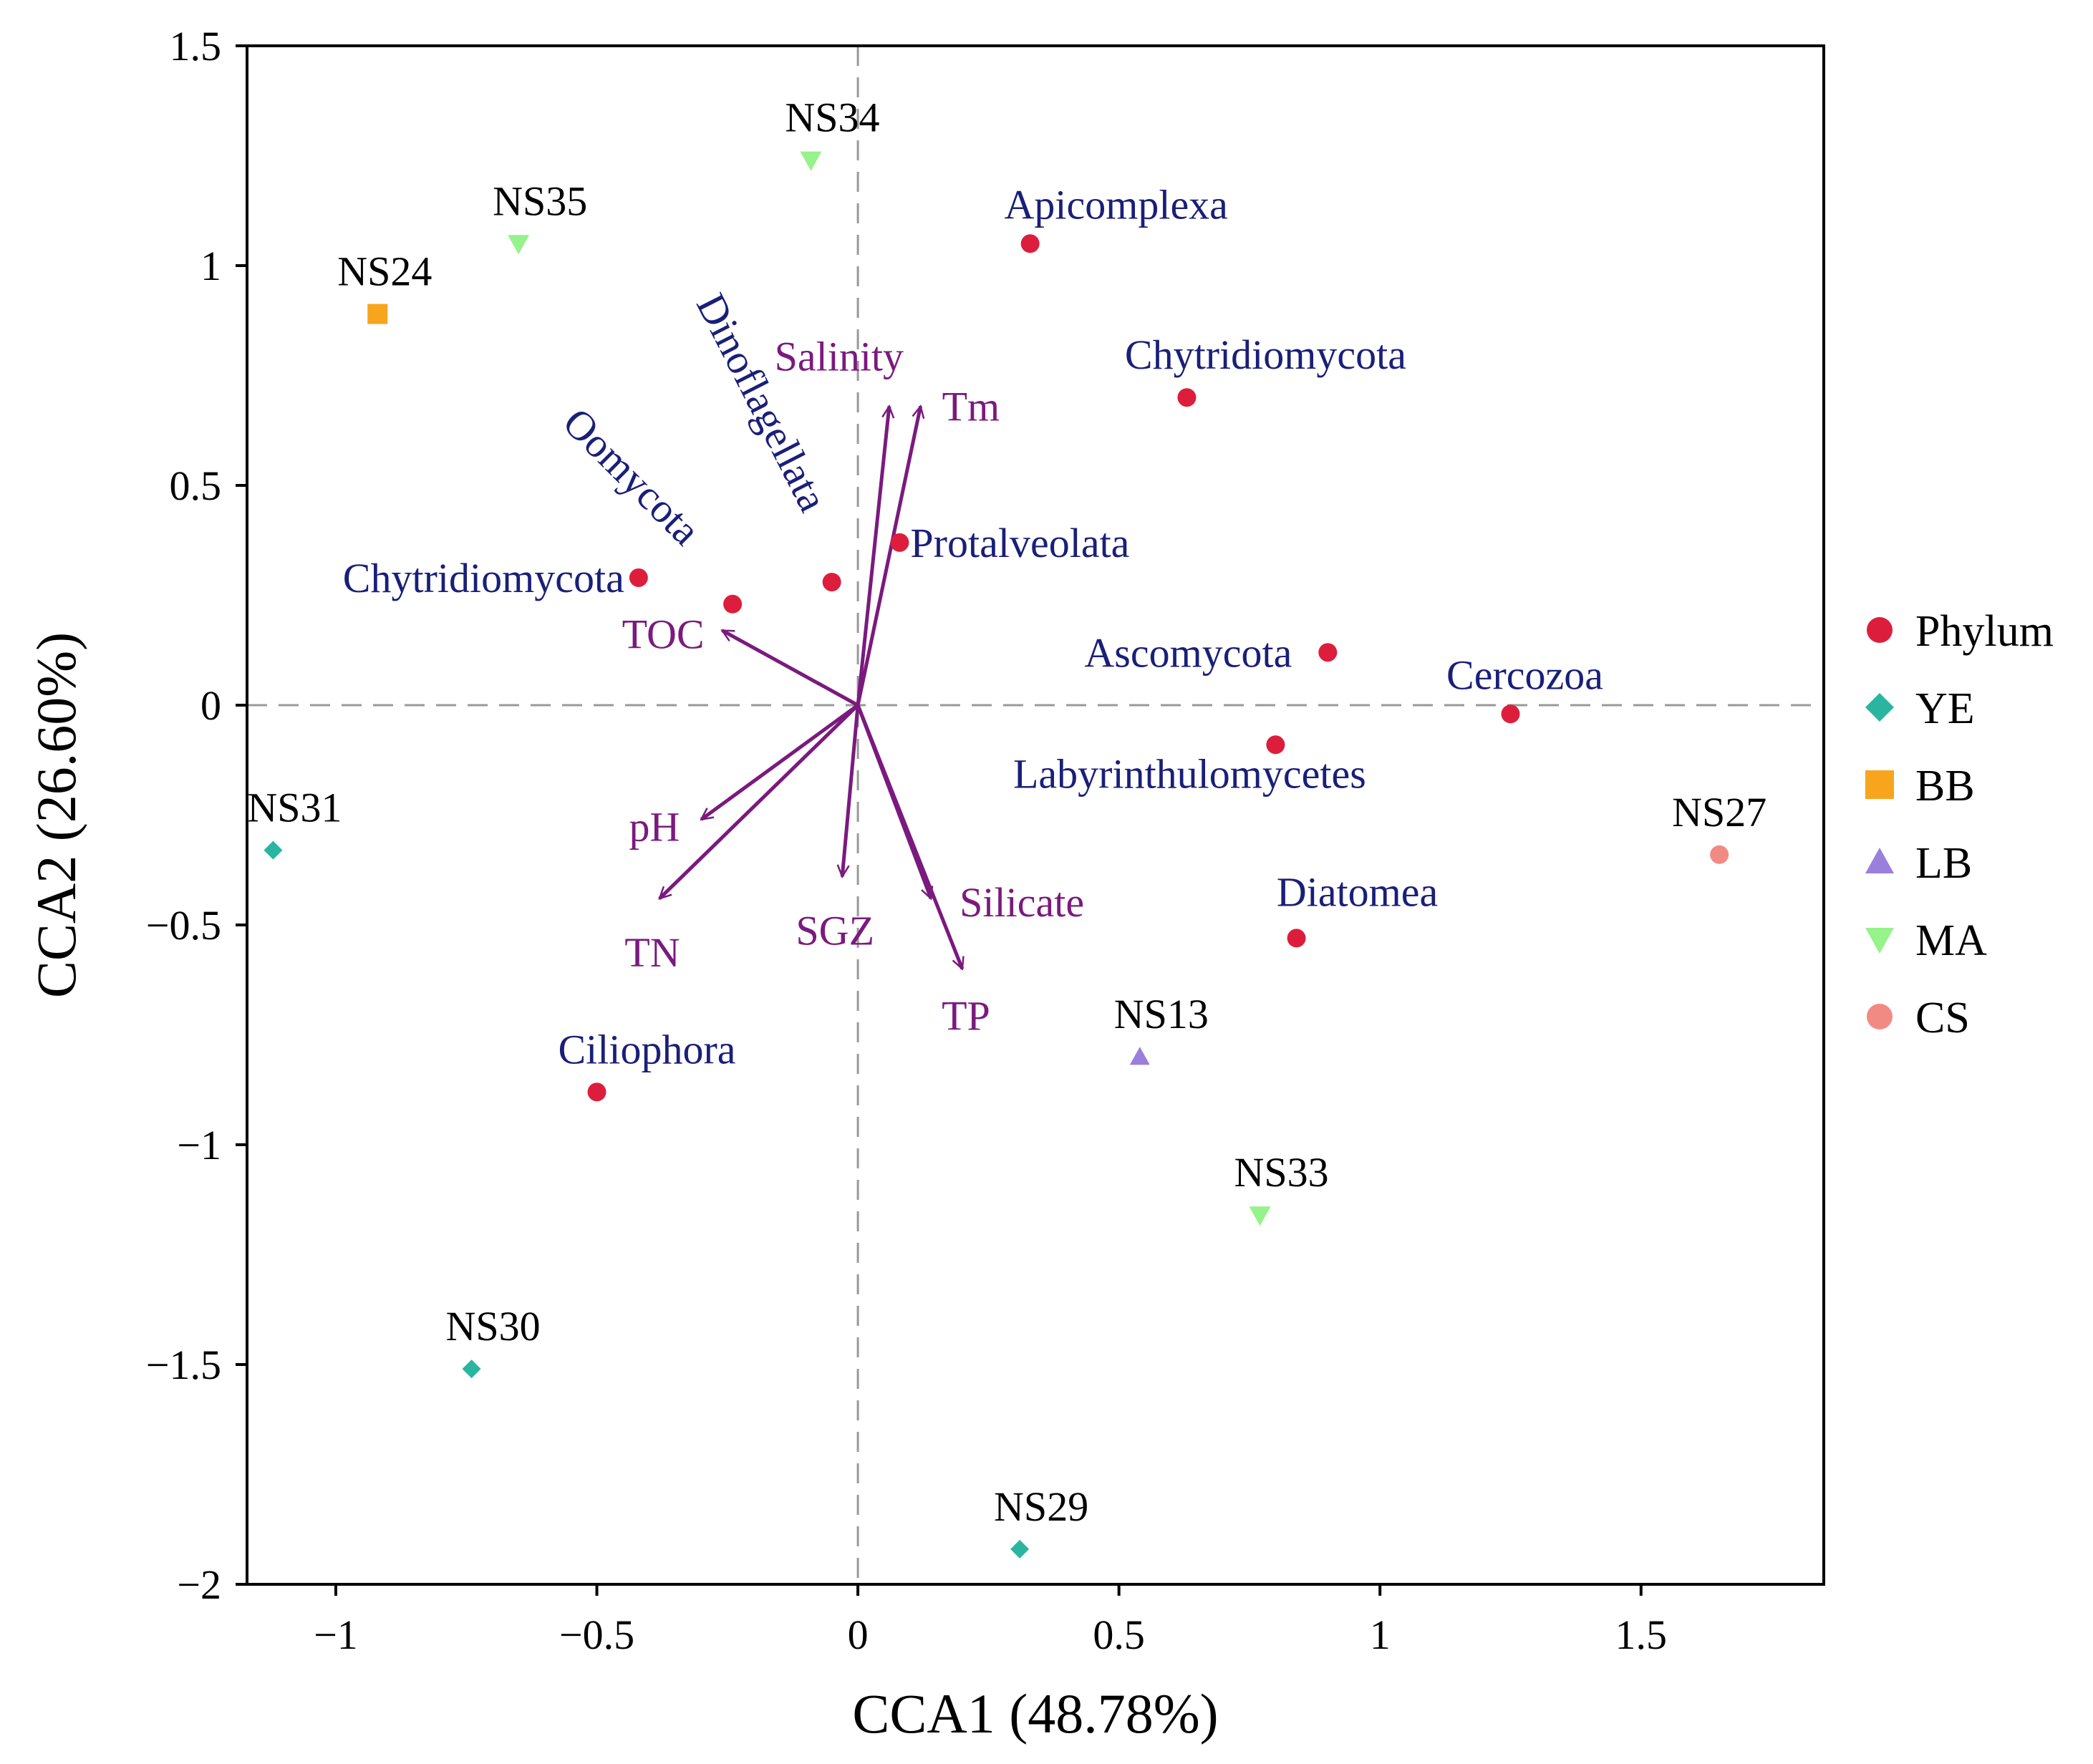 The height and width of the screenshot is (1764, 2093). What do you see at coordinates (1188, 652) in the screenshot?
I see `phylum-label: Ascomycota` at bounding box center [1188, 652].